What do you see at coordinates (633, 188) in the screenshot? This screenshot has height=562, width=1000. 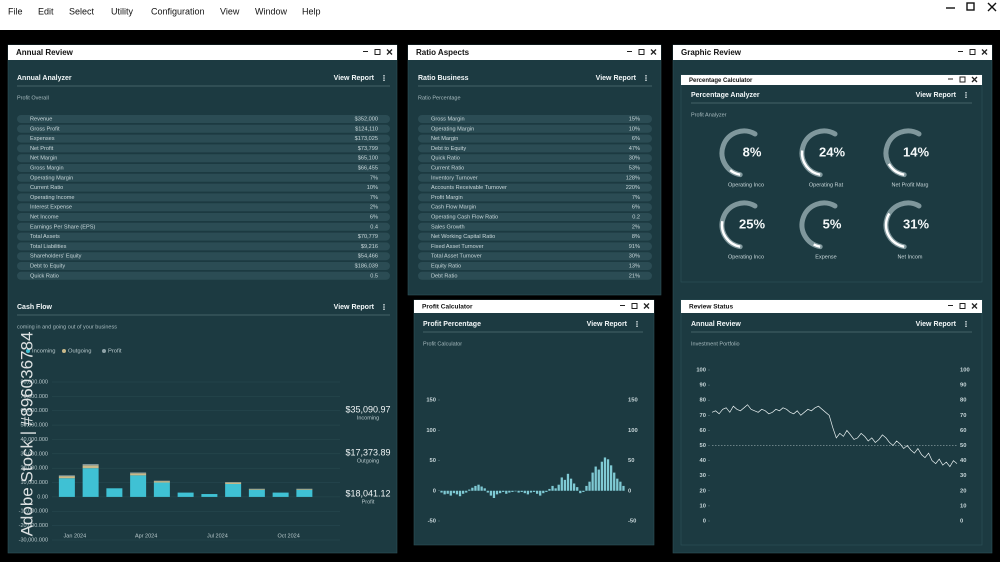 I see `row-value: 220%` at bounding box center [633, 188].